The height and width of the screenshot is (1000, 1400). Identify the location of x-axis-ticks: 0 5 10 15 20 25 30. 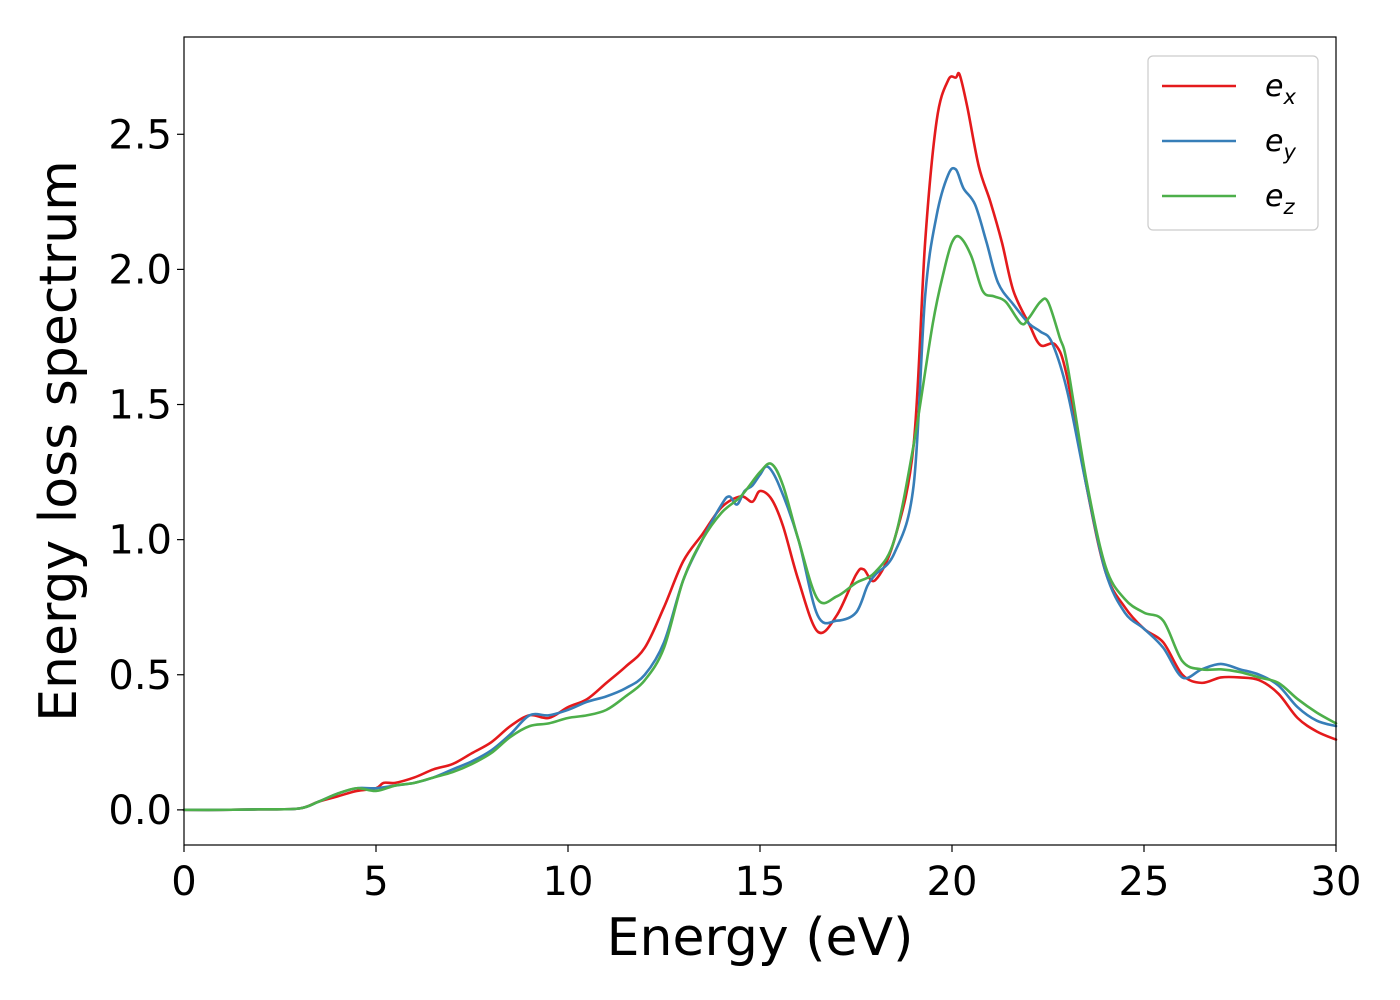
(766, 875).